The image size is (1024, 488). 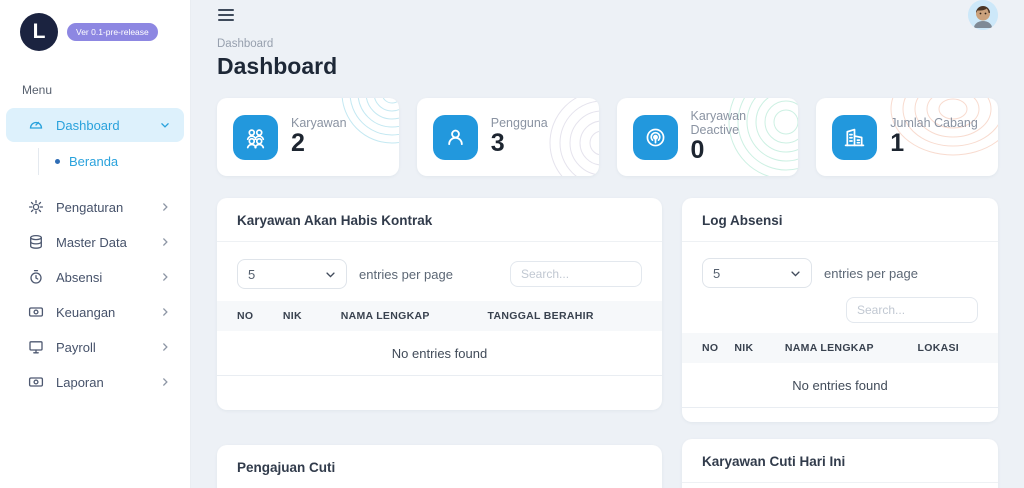 What do you see at coordinates (277, 66) in the screenshot?
I see `page-title: Dashboard` at bounding box center [277, 66].